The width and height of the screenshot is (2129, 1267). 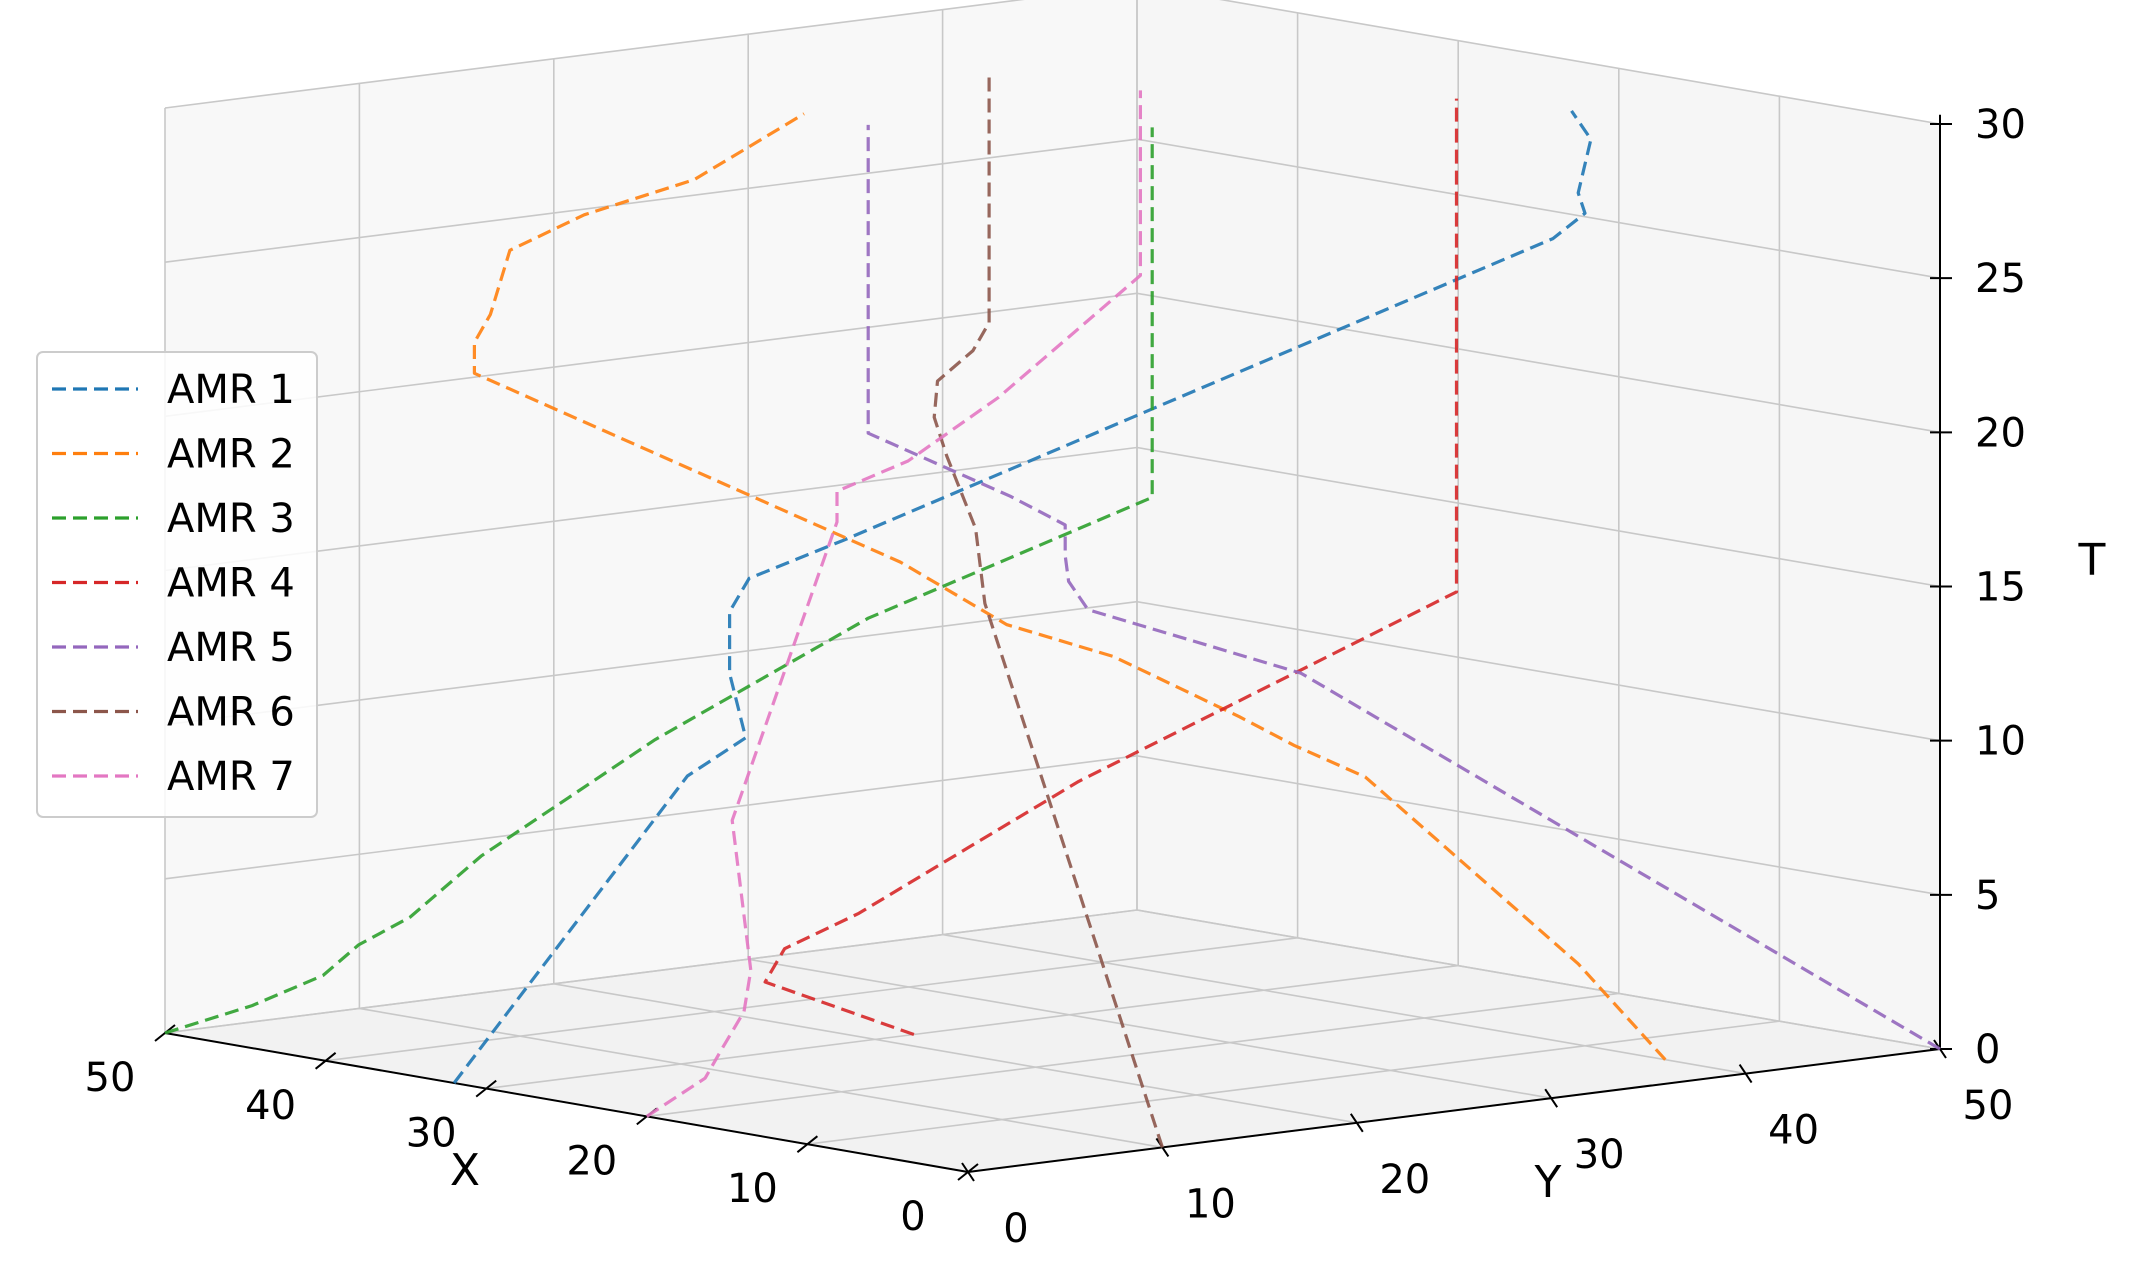 I want to click on legend-frame, so click(x=177, y=584).